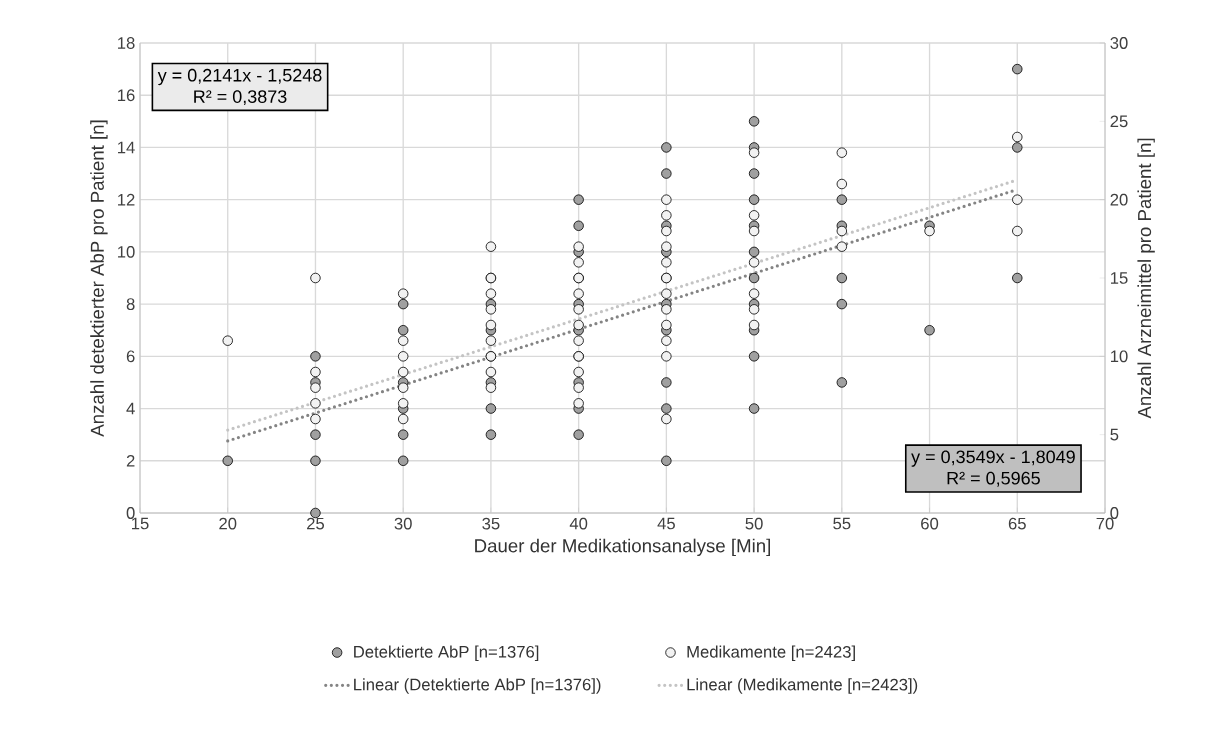 The width and height of the screenshot is (1219, 733). I want to click on y-tick-label: 18, so click(126, 43).